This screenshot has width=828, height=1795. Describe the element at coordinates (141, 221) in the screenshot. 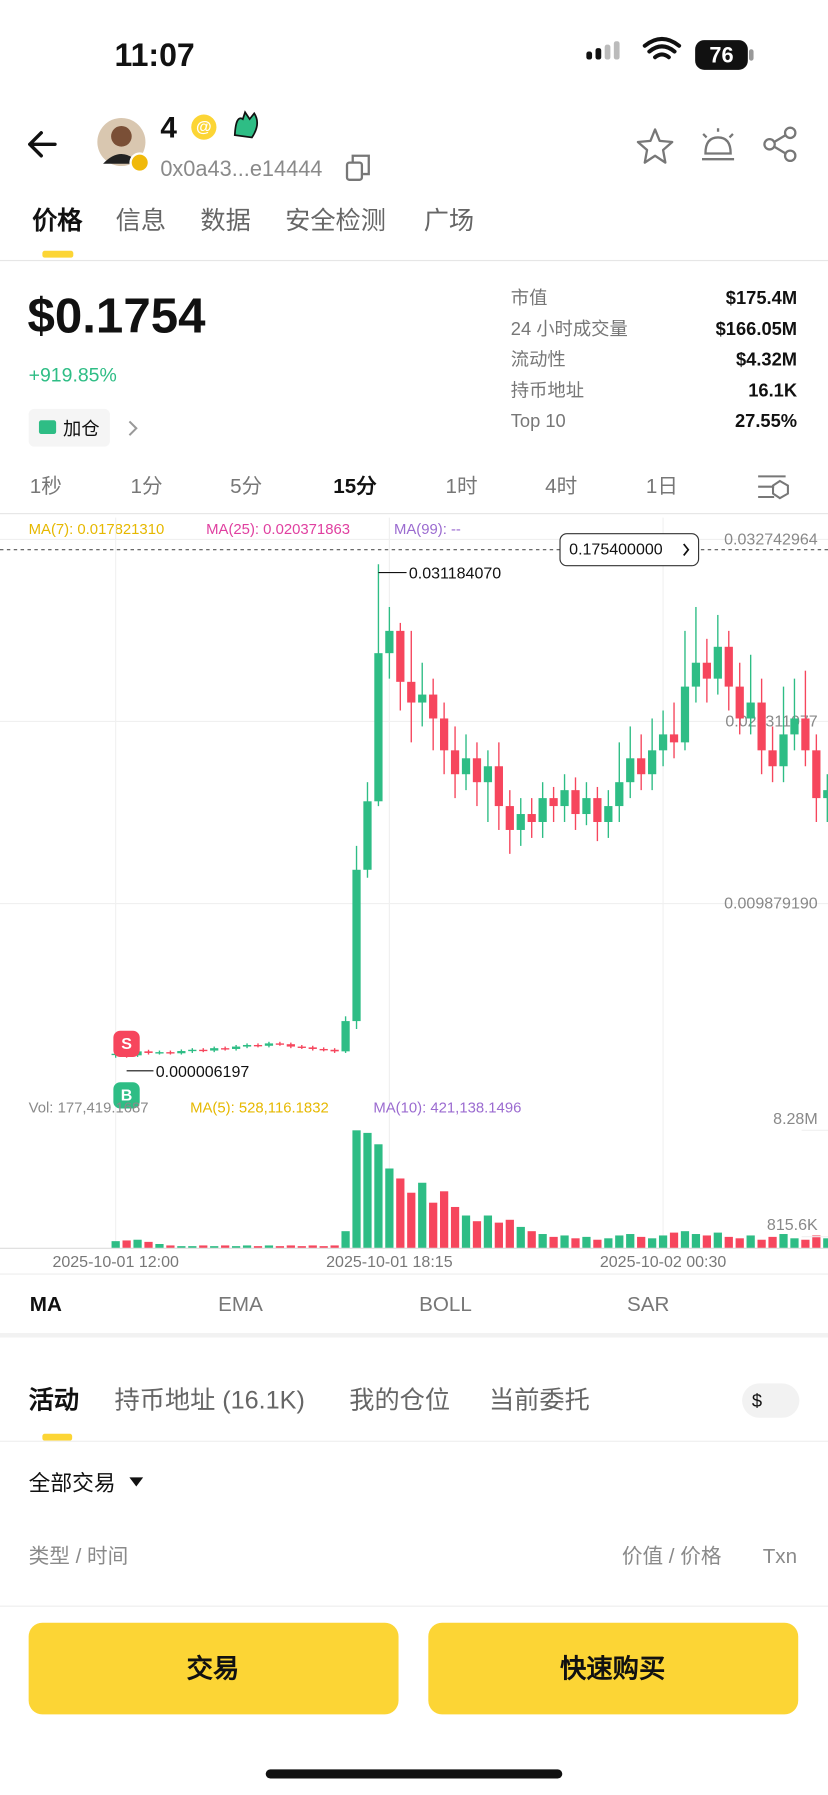

I see `tab: 信息` at that location.